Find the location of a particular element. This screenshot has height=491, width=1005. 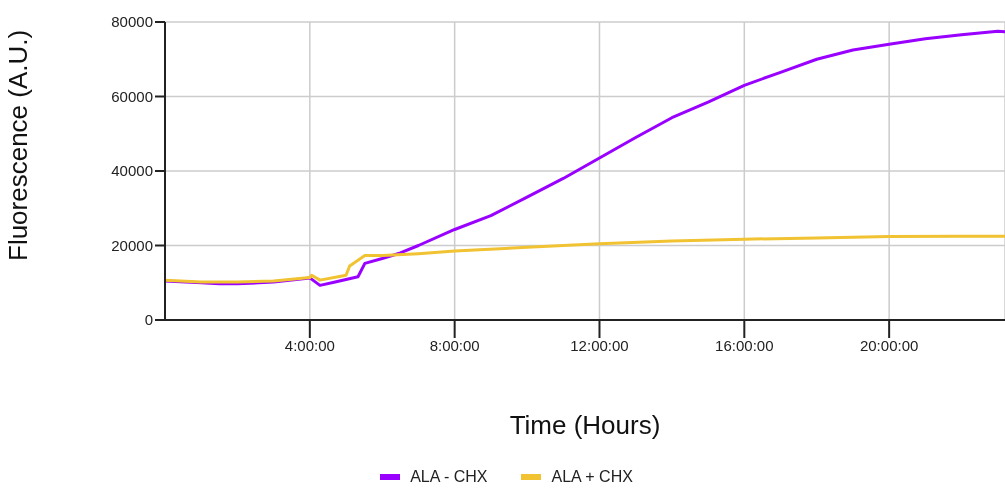

y-tick-label: 60000 is located at coordinates (132, 96).